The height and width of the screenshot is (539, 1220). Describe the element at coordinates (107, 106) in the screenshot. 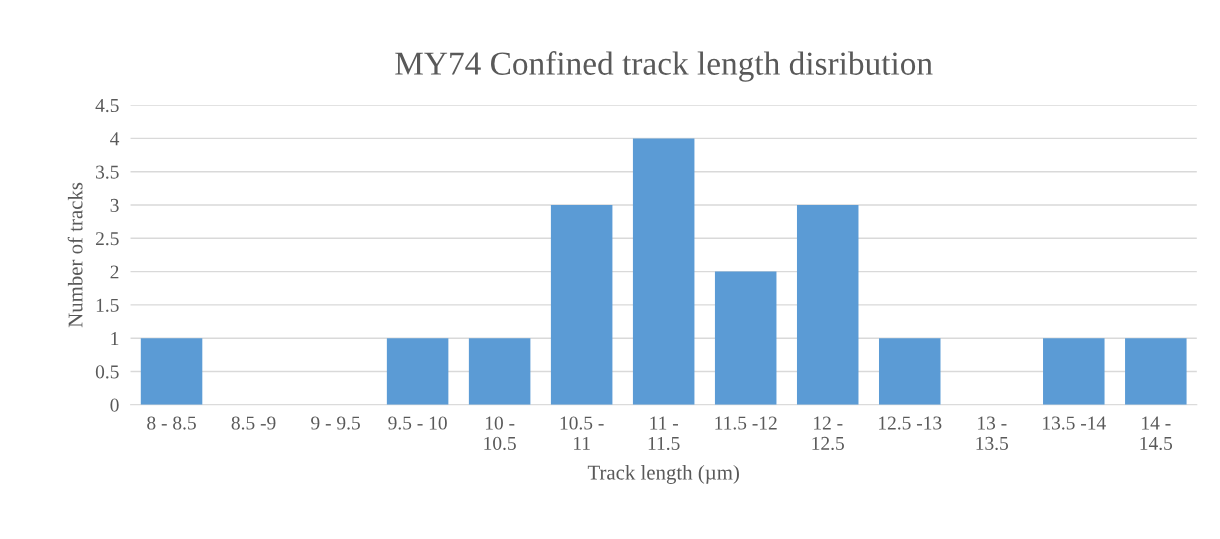

I see `y-tick-label: 4.5` at that location.